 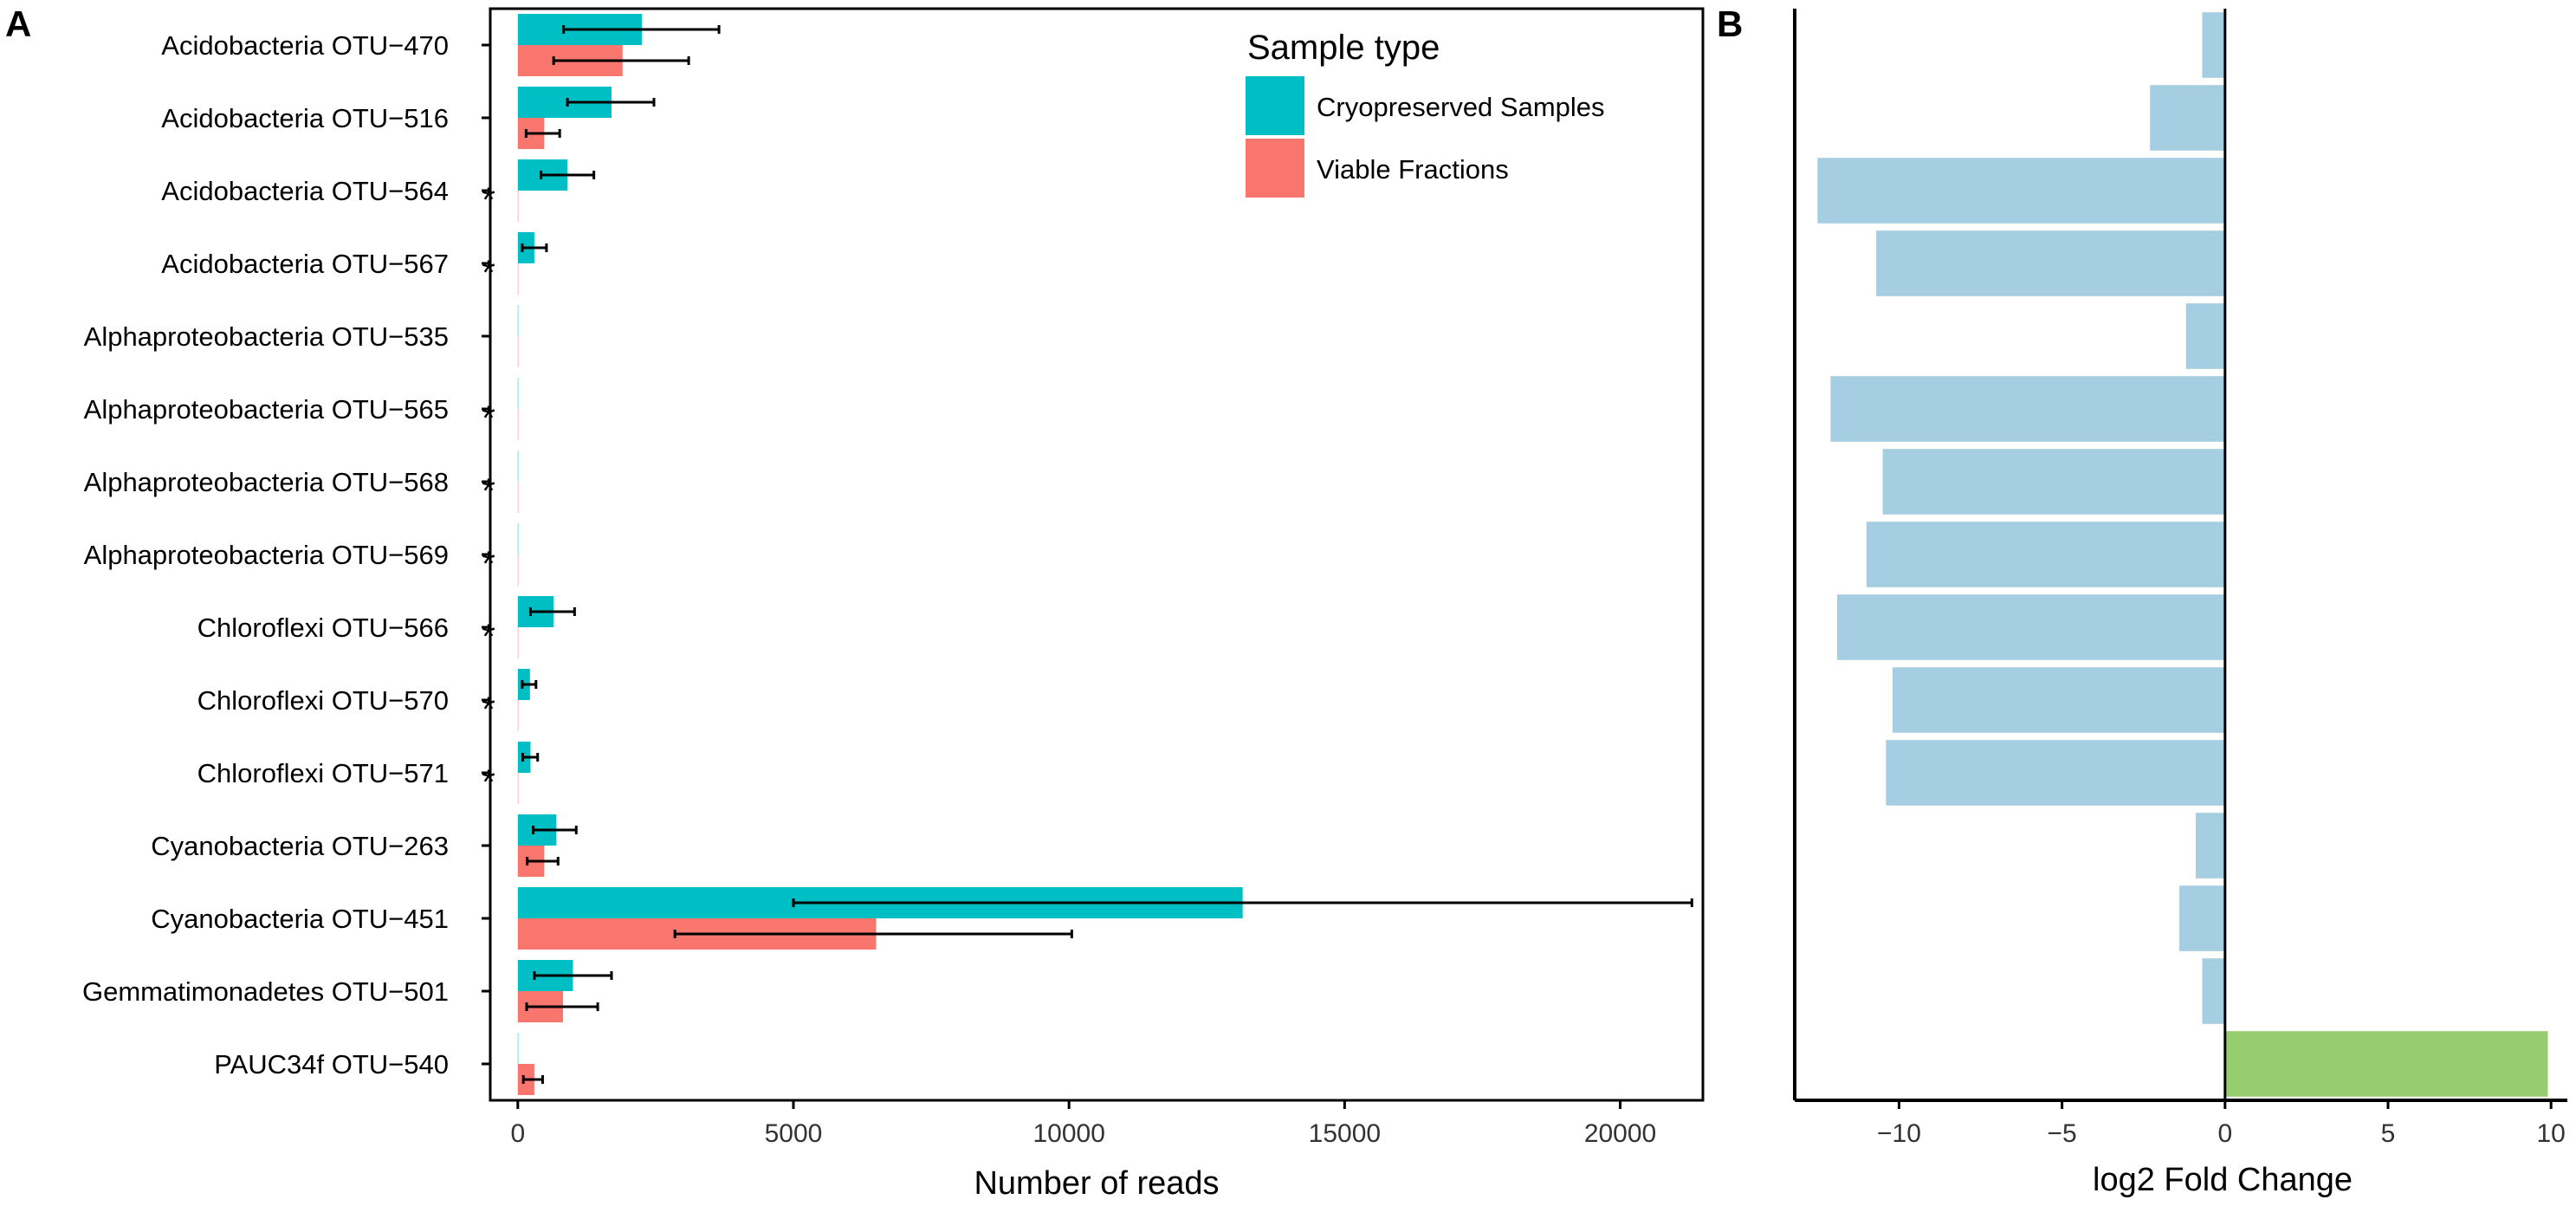 What do you see at coordinates (305, 46) in the screenshot?
I see `y-tick-label-0: Acidobacteria OTU−470` at bounding box center [305, 46].